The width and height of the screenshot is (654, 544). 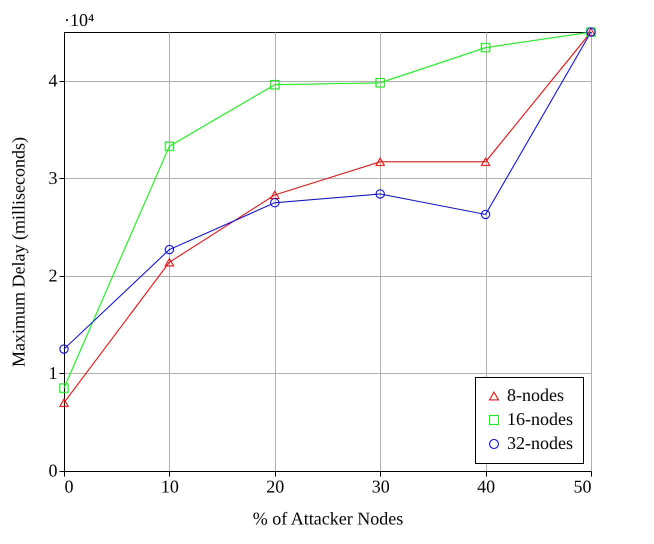 What do you see at coordinates (486, 486) in the screenshot?
I see `x-tick-label: 40` at bounding box center [486, 486].